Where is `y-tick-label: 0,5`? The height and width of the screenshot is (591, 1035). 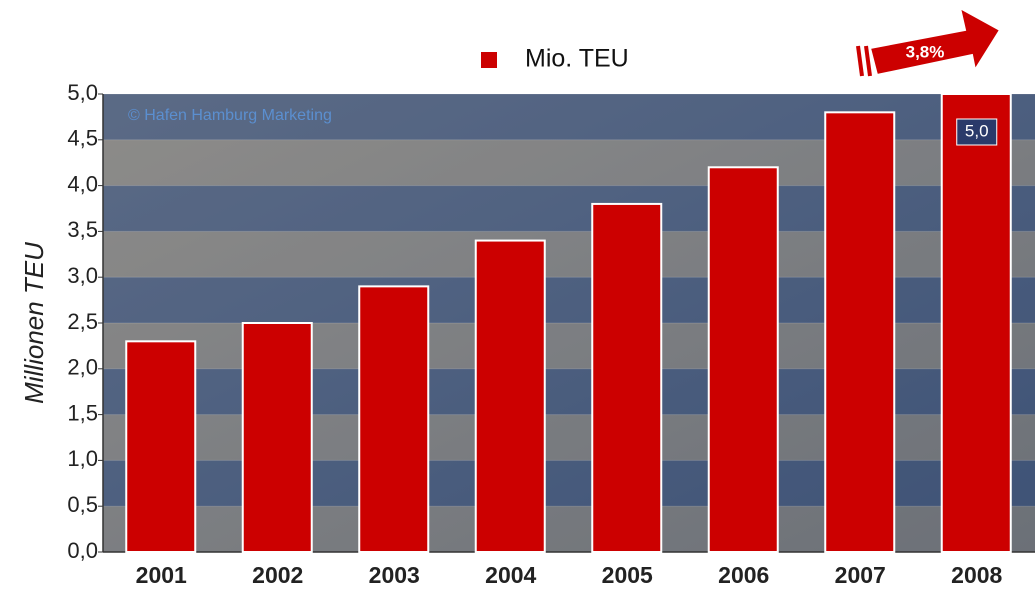 y-tick-label: 0,5 is located at coordinates (82, 504).